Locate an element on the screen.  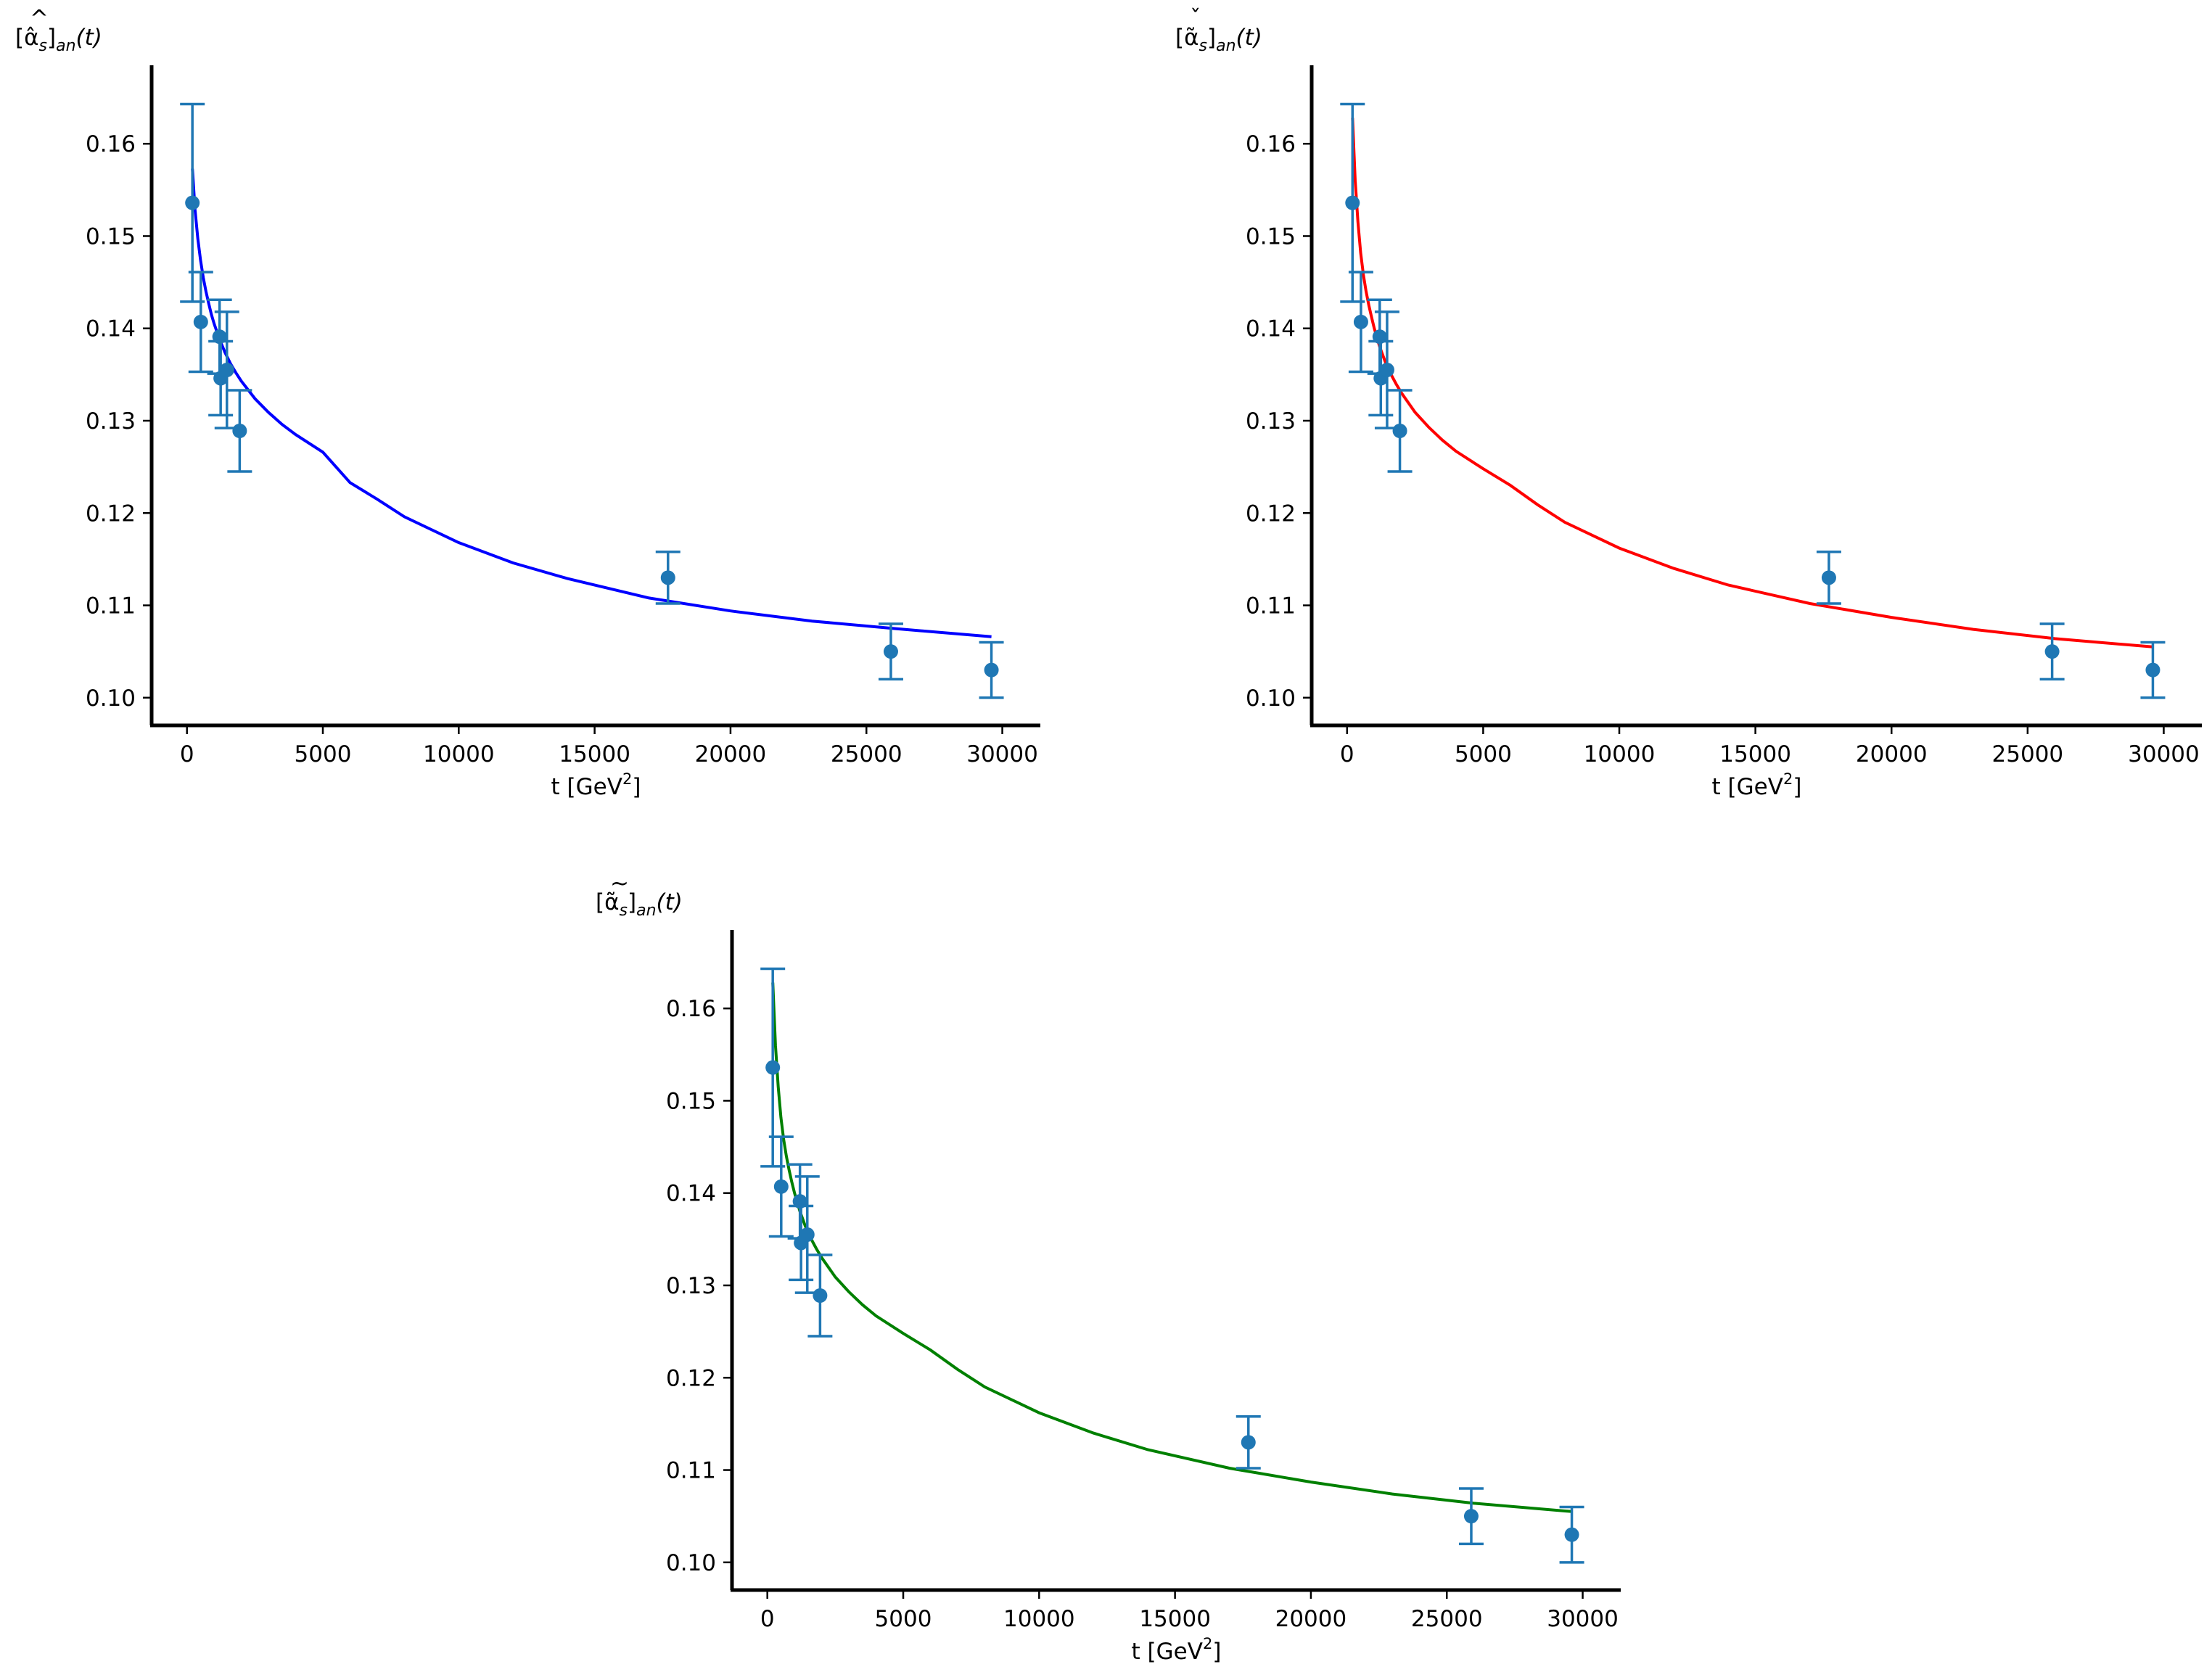
y-axis-label-accent: ˇ is located at coordinates (1195, 19).